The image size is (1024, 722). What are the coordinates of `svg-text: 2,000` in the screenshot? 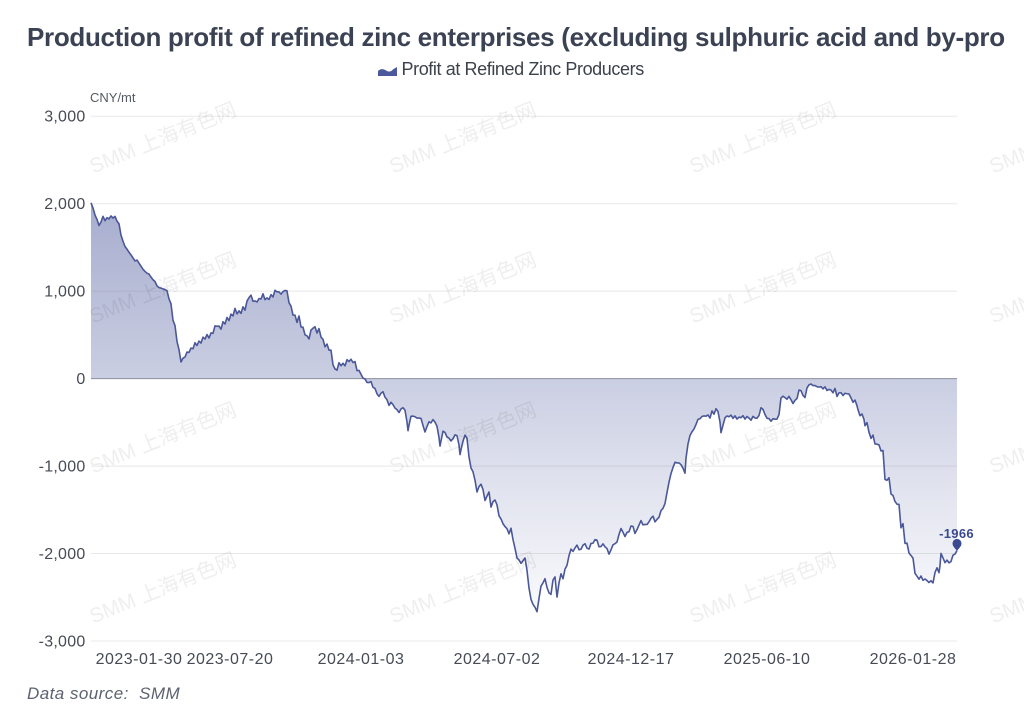 It's located at (64, 204).